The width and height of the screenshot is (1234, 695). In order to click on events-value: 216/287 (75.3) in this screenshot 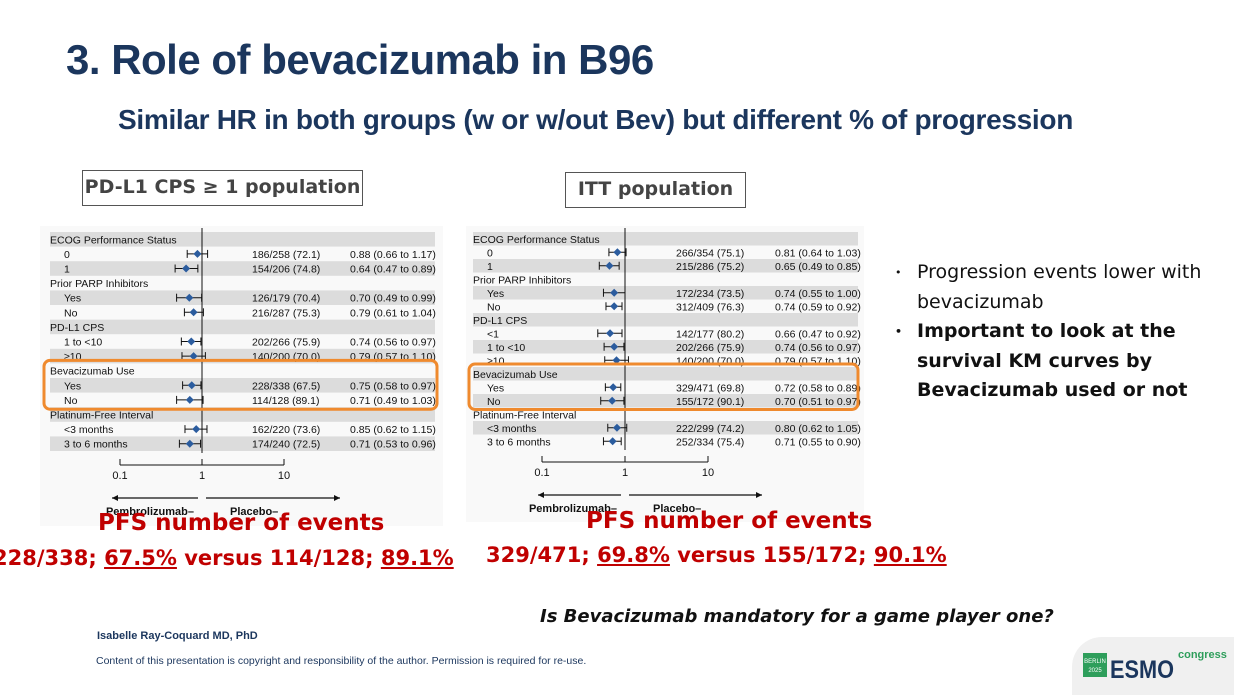, I will do `click(286, 313)`.